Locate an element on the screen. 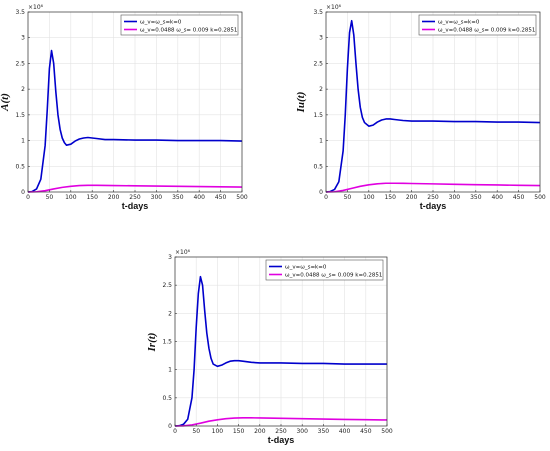  y-axis-label: Ir(t) is located at coordinates (152, 343).